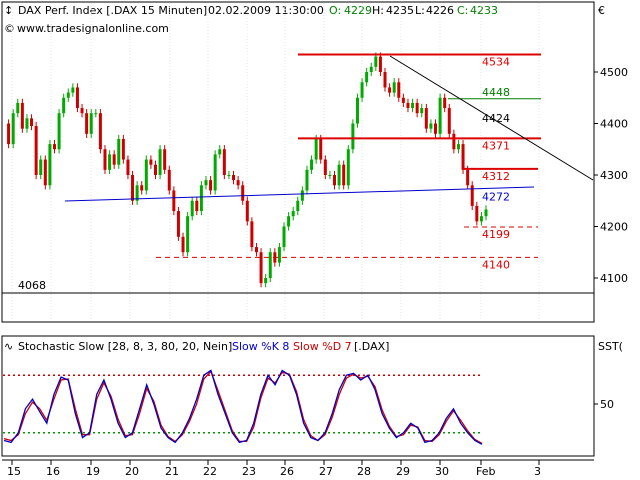 The height and width of the screenshot is (480, 640). I want to click on level-label: 4140, so click(496, 264).